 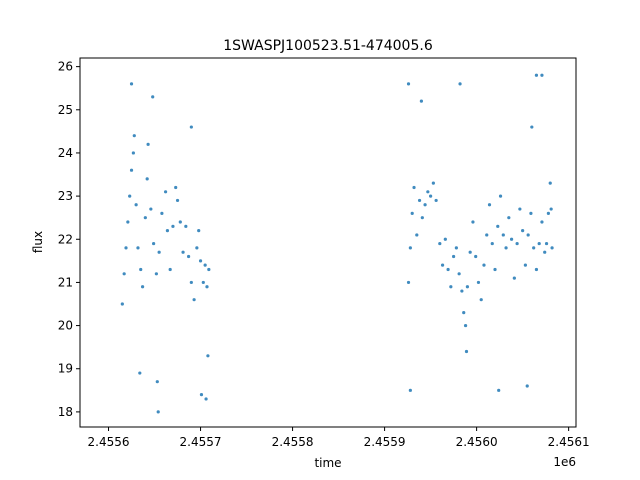 What do you see at coordinates (293, 442) in the screenshot?
I see `x-tick-label: 2.4558` at bounding box center [293, 442].